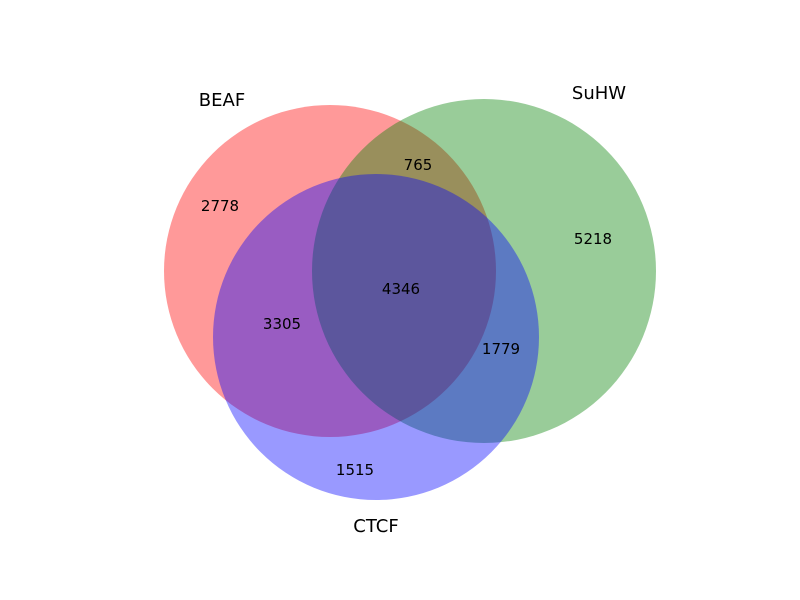  Describe the element at coordinates (282, 324) in the screenshot. I see `region-label-beaf-ctcf: 3305` at that location.